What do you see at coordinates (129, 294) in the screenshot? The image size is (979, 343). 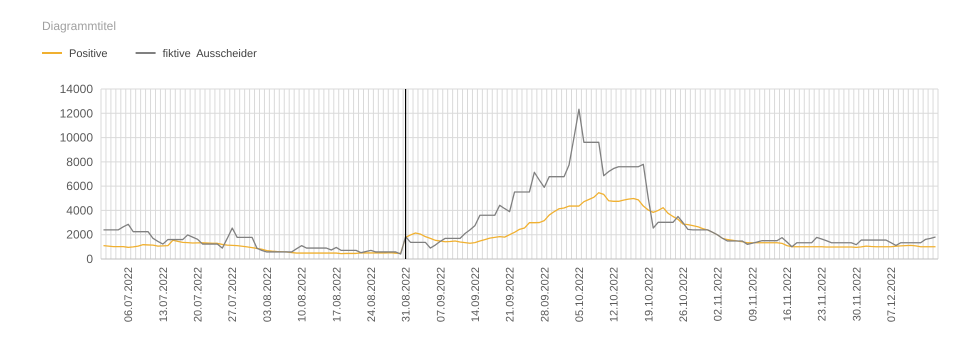 I see `x-tick-label: 06.07.2022` at bounding box center [129, 294].